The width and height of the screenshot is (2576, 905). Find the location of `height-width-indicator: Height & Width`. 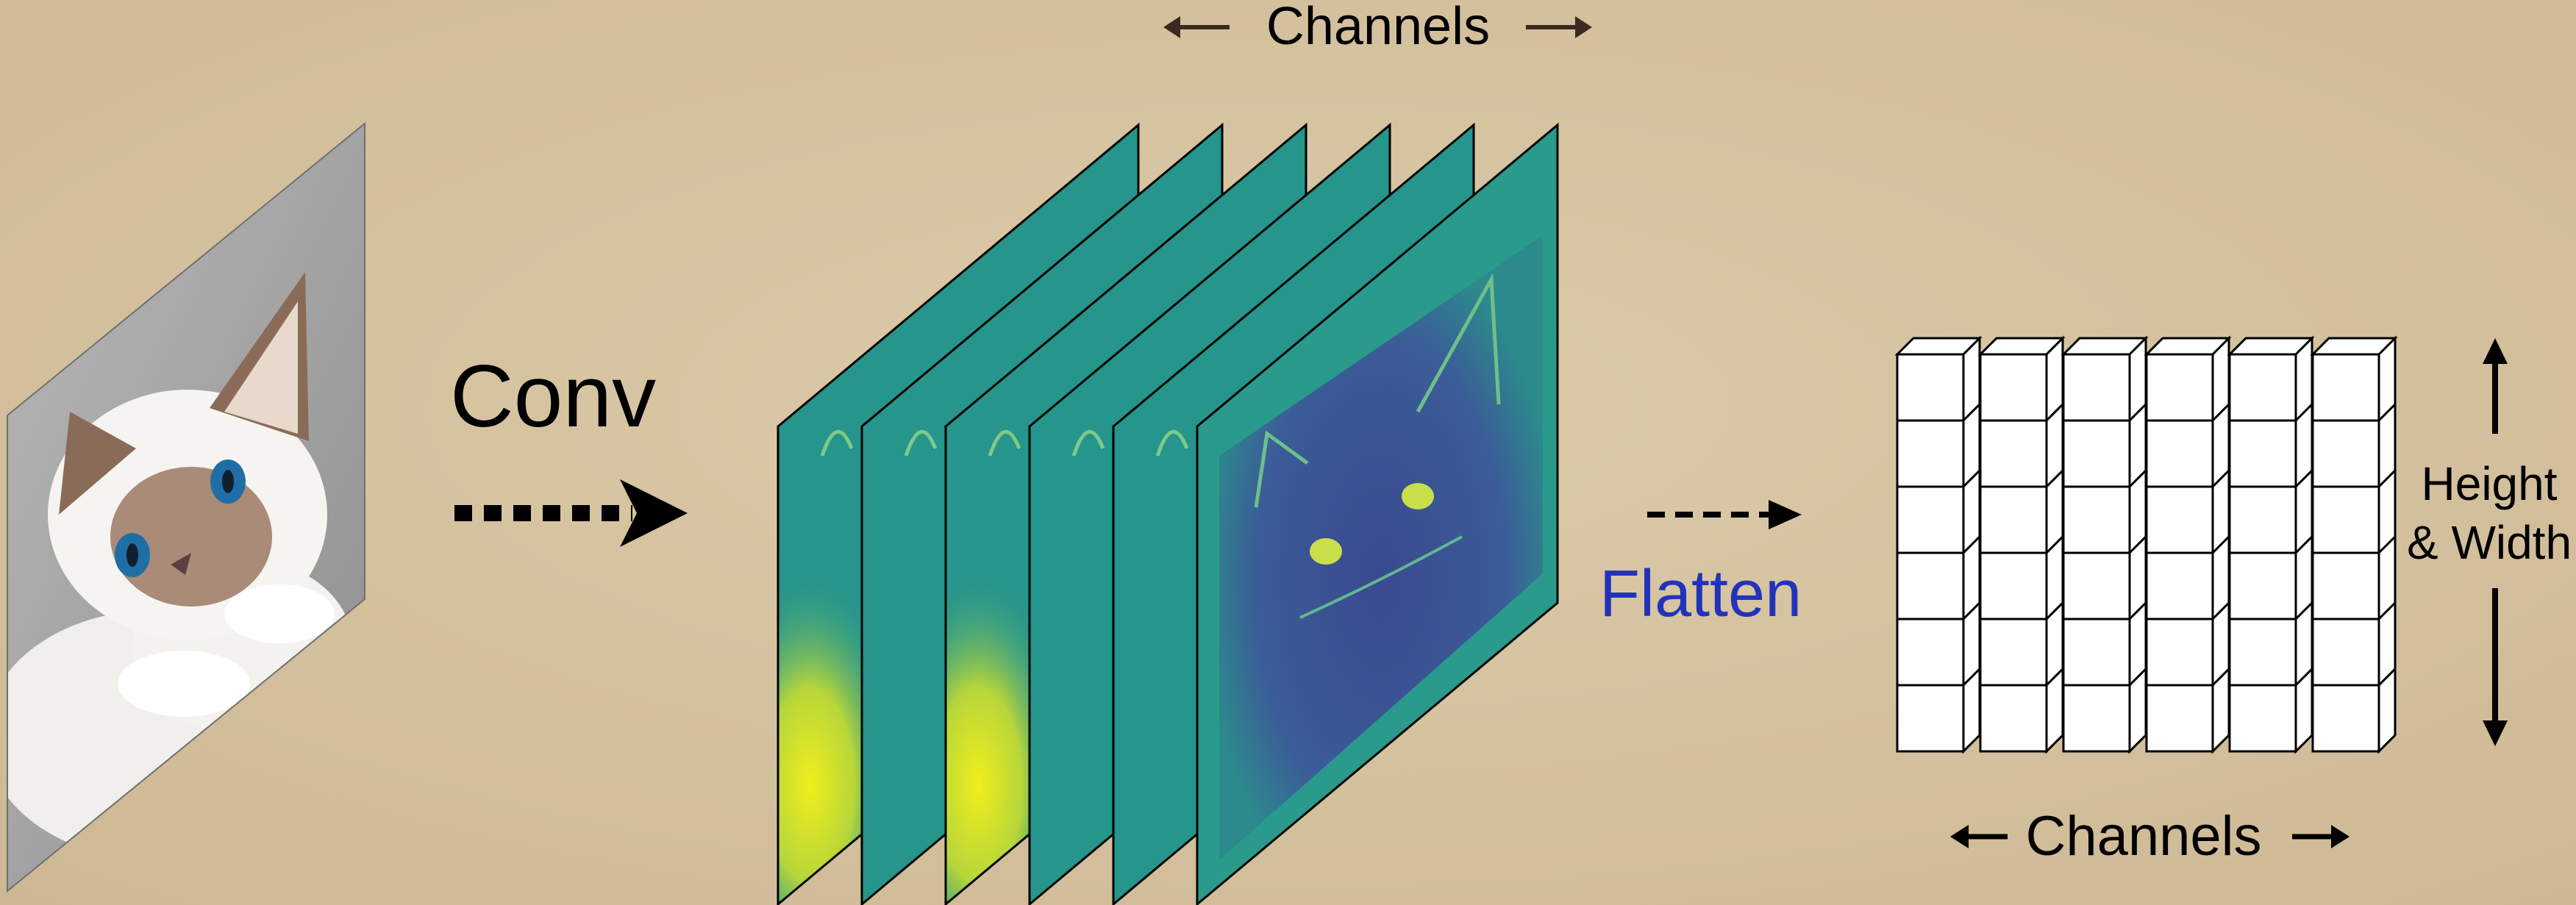

height-width-indicator: Height & Width is located at coordinates (2489, 542).